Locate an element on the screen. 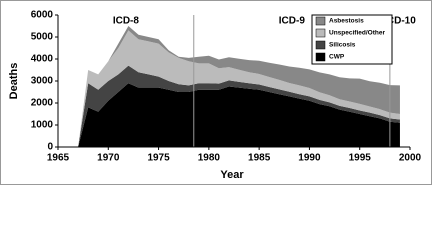 The width and height of the screenshot is (432, 240). y-tick-label: 5000 is located at coordinates (42, 37).